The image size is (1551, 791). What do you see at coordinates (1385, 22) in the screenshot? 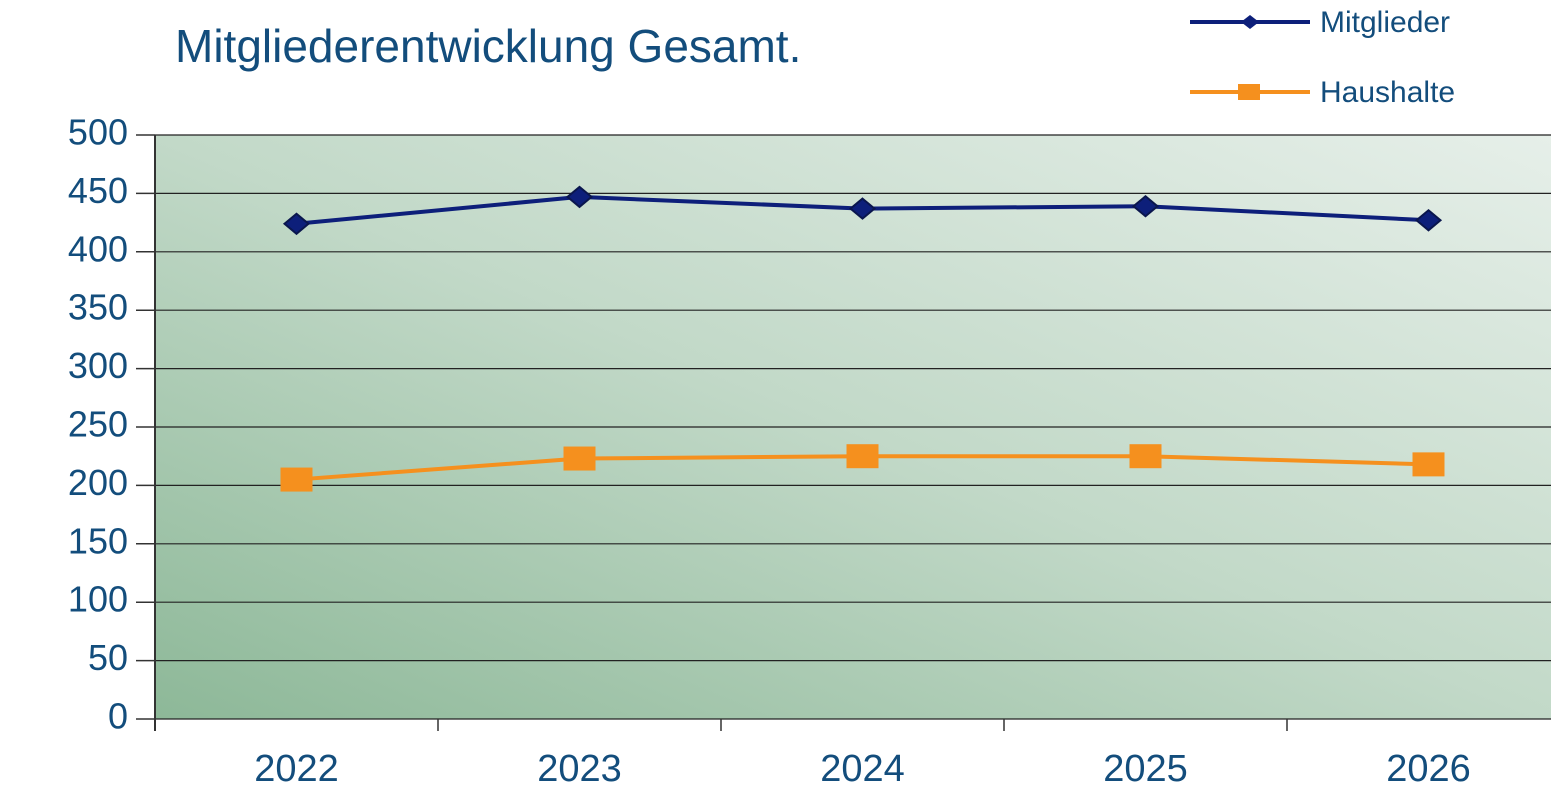
I see `legend-label: Mitglieder` at bounding box center [1385, 22].